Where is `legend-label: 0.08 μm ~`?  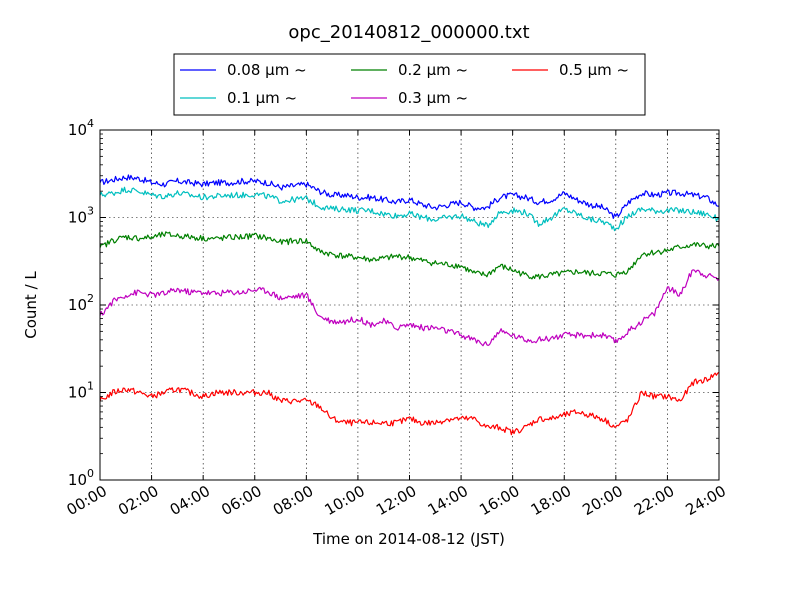 legend-label: 0.08 μm ~ is located at coordinates (267, 70).